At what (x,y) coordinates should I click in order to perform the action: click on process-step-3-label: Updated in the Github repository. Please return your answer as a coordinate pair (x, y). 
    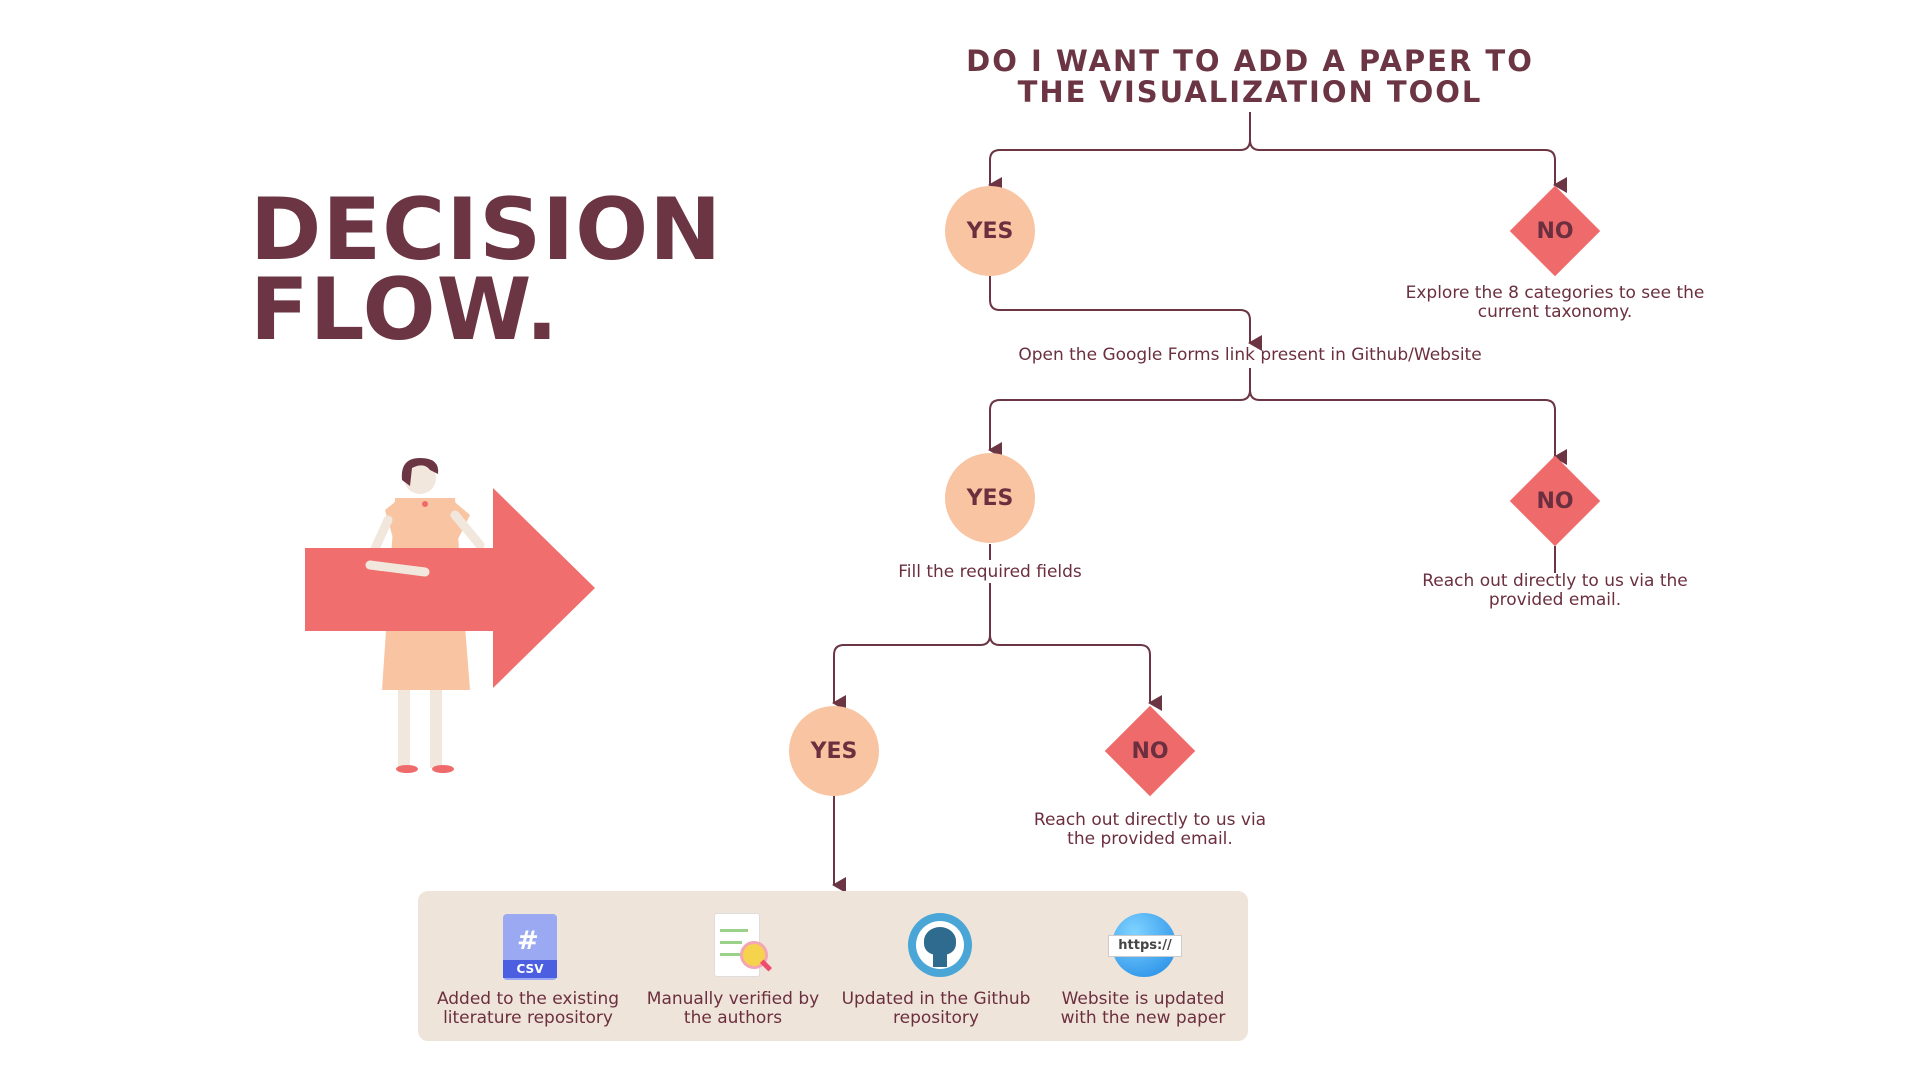
    Looking at the image, I should click on (936, 1008).